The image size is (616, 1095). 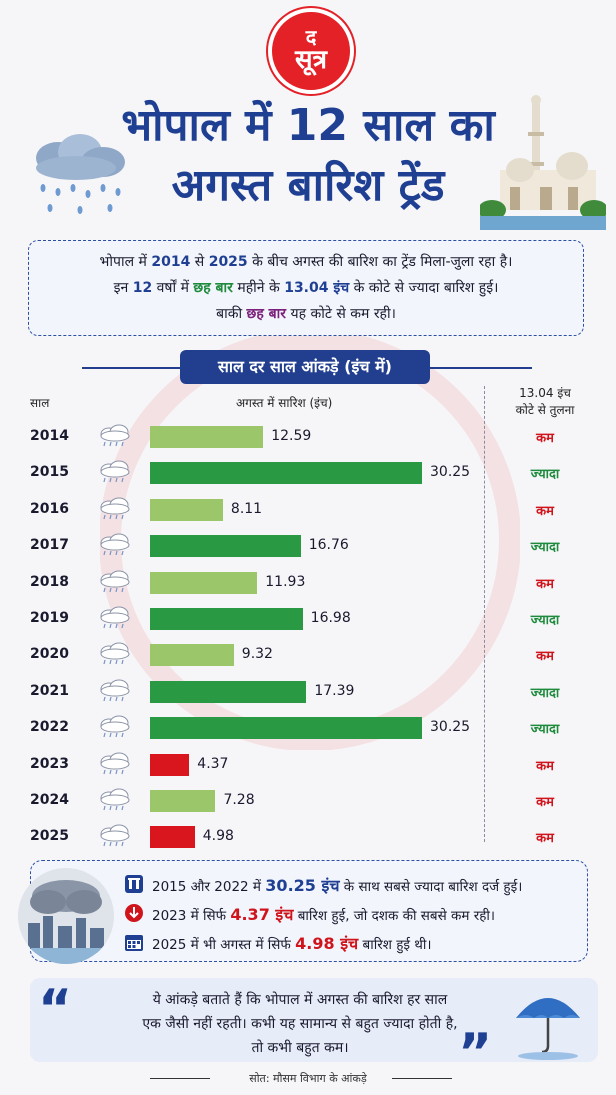 What do you see at coordinates (49, 654) in the screenshot?
I see `year-label: 2020` at bounding box center [49, 654].